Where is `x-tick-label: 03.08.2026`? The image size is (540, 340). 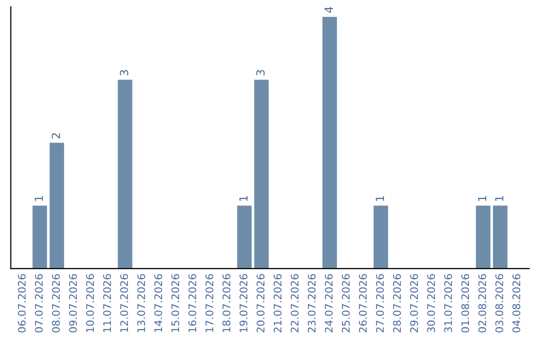
x-tick-label: 03.08.2026 is located at coordinates (499, 303).